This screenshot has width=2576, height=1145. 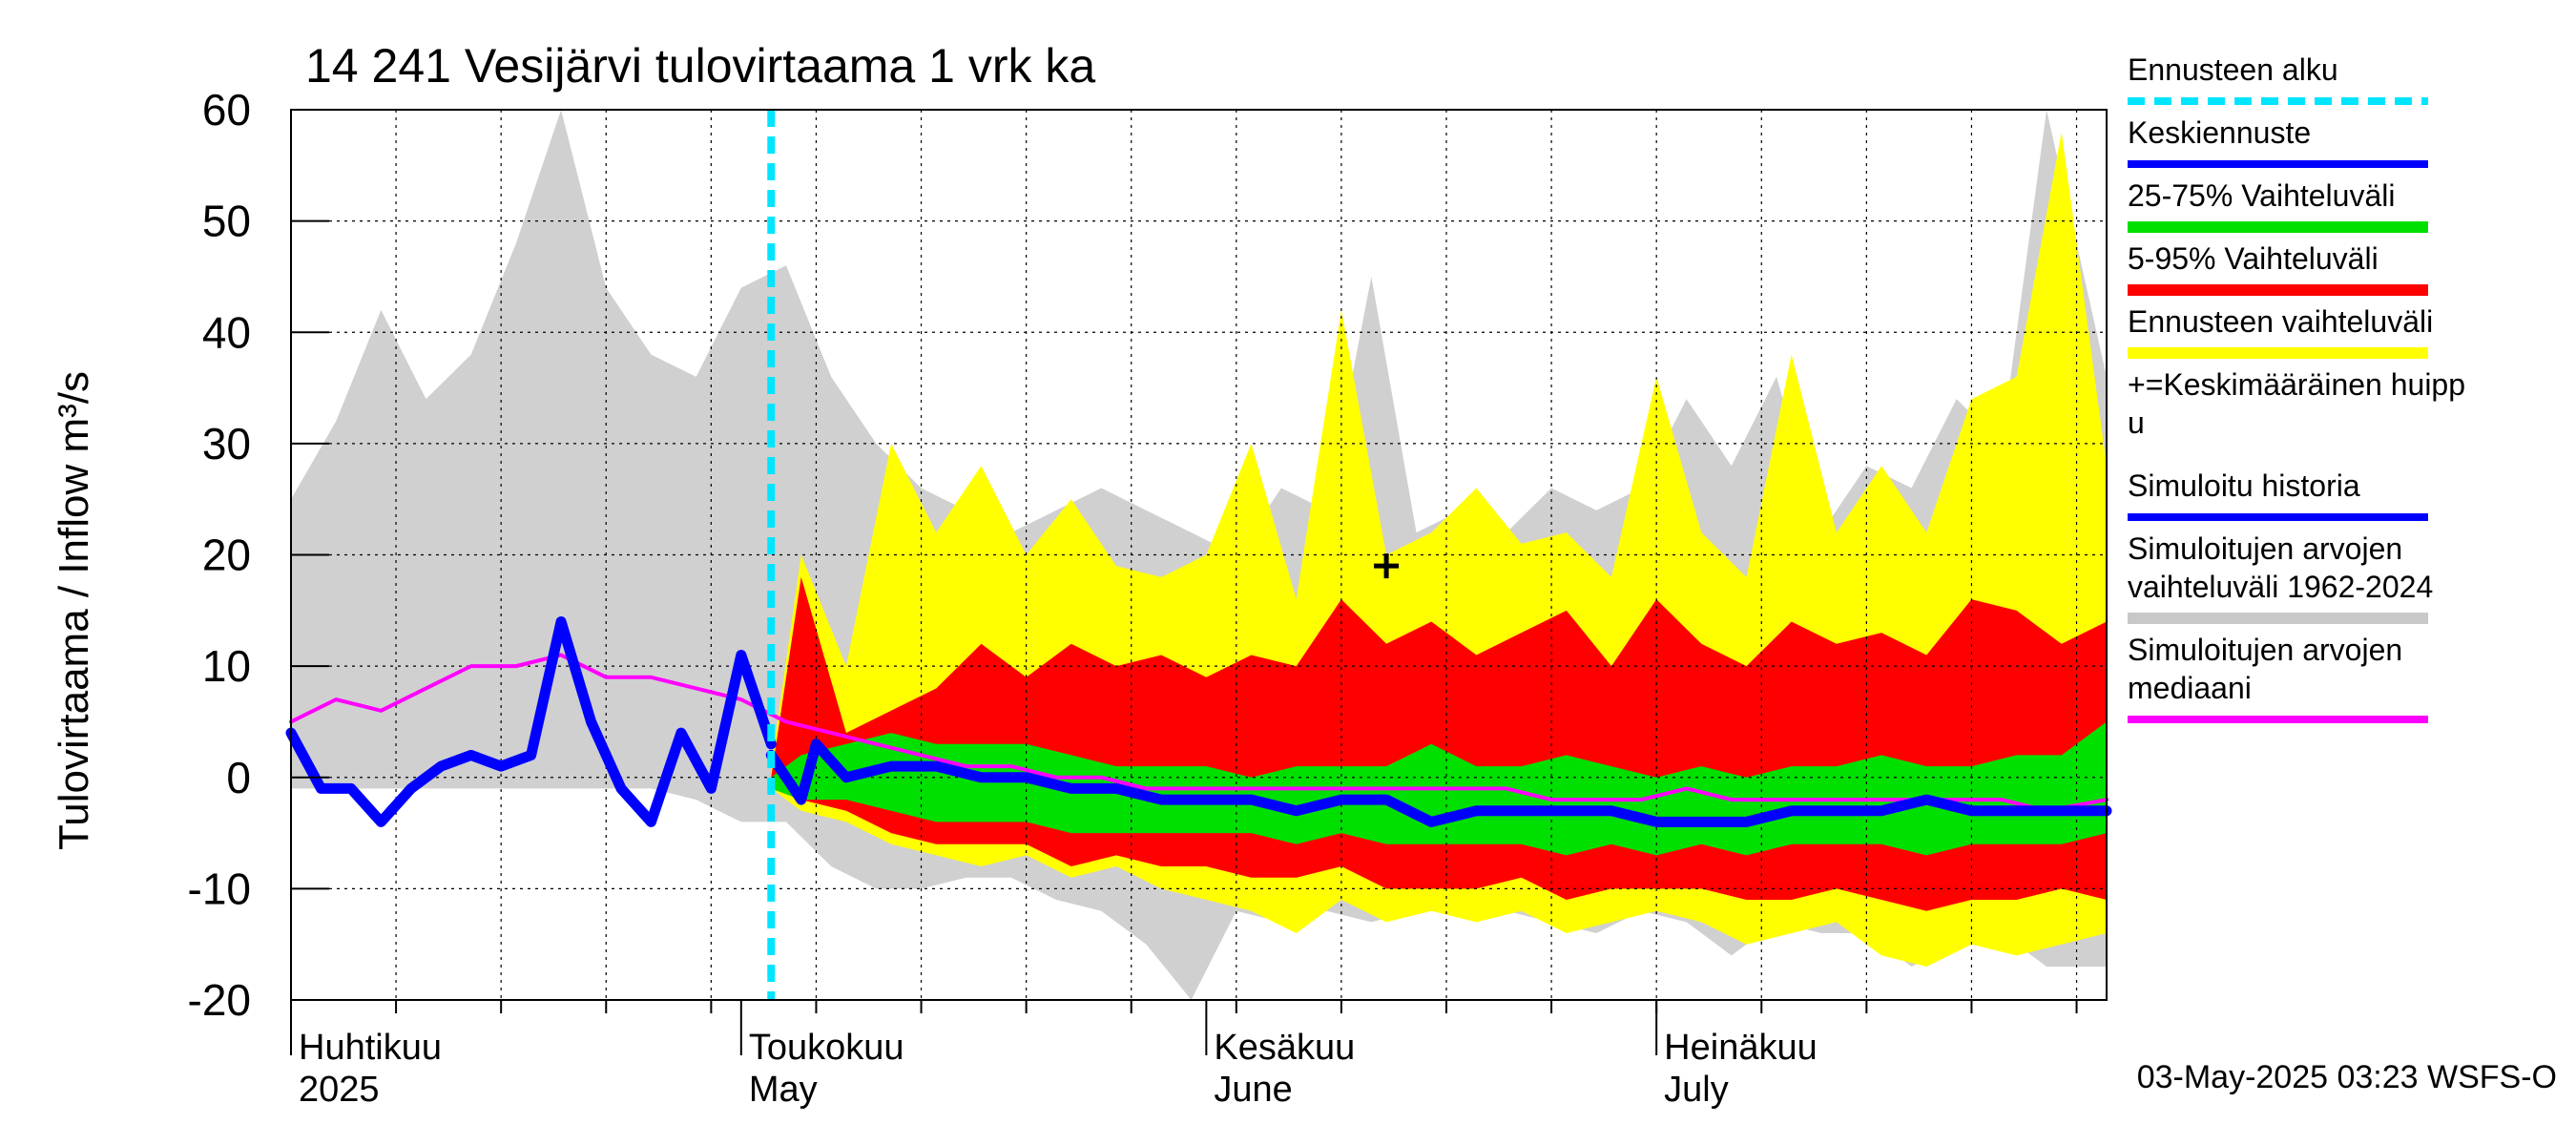 I want to click on chart-title: 14 241 Vesijärvi tulovirtaama 1 vrk ka, so click(x=700, y=66).